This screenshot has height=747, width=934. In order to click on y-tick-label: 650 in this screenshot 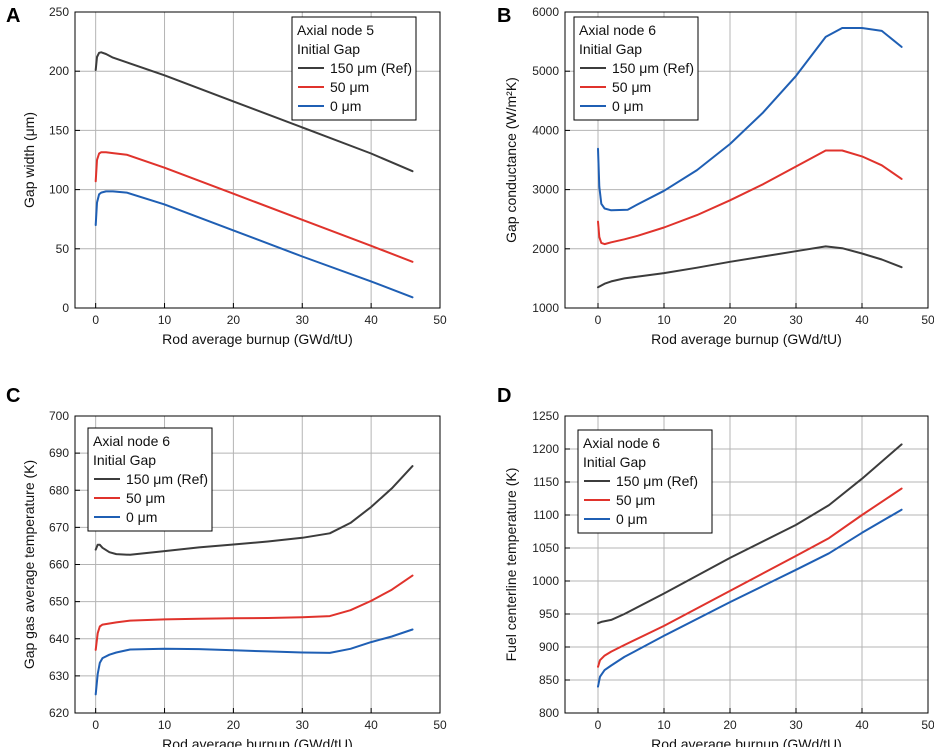, I will do `click(59, 602)`.